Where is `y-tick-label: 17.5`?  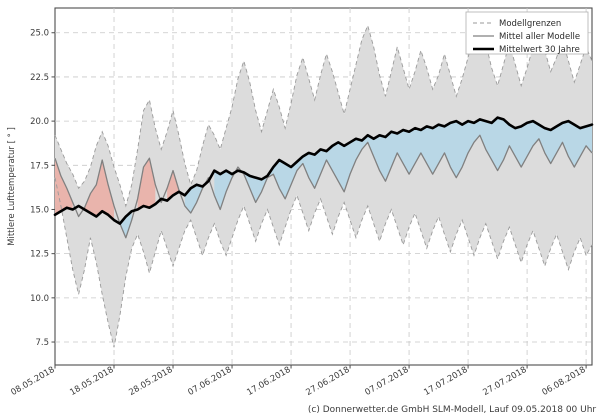 y-tick-label: 17.5 is located at coordinates (39, 166).